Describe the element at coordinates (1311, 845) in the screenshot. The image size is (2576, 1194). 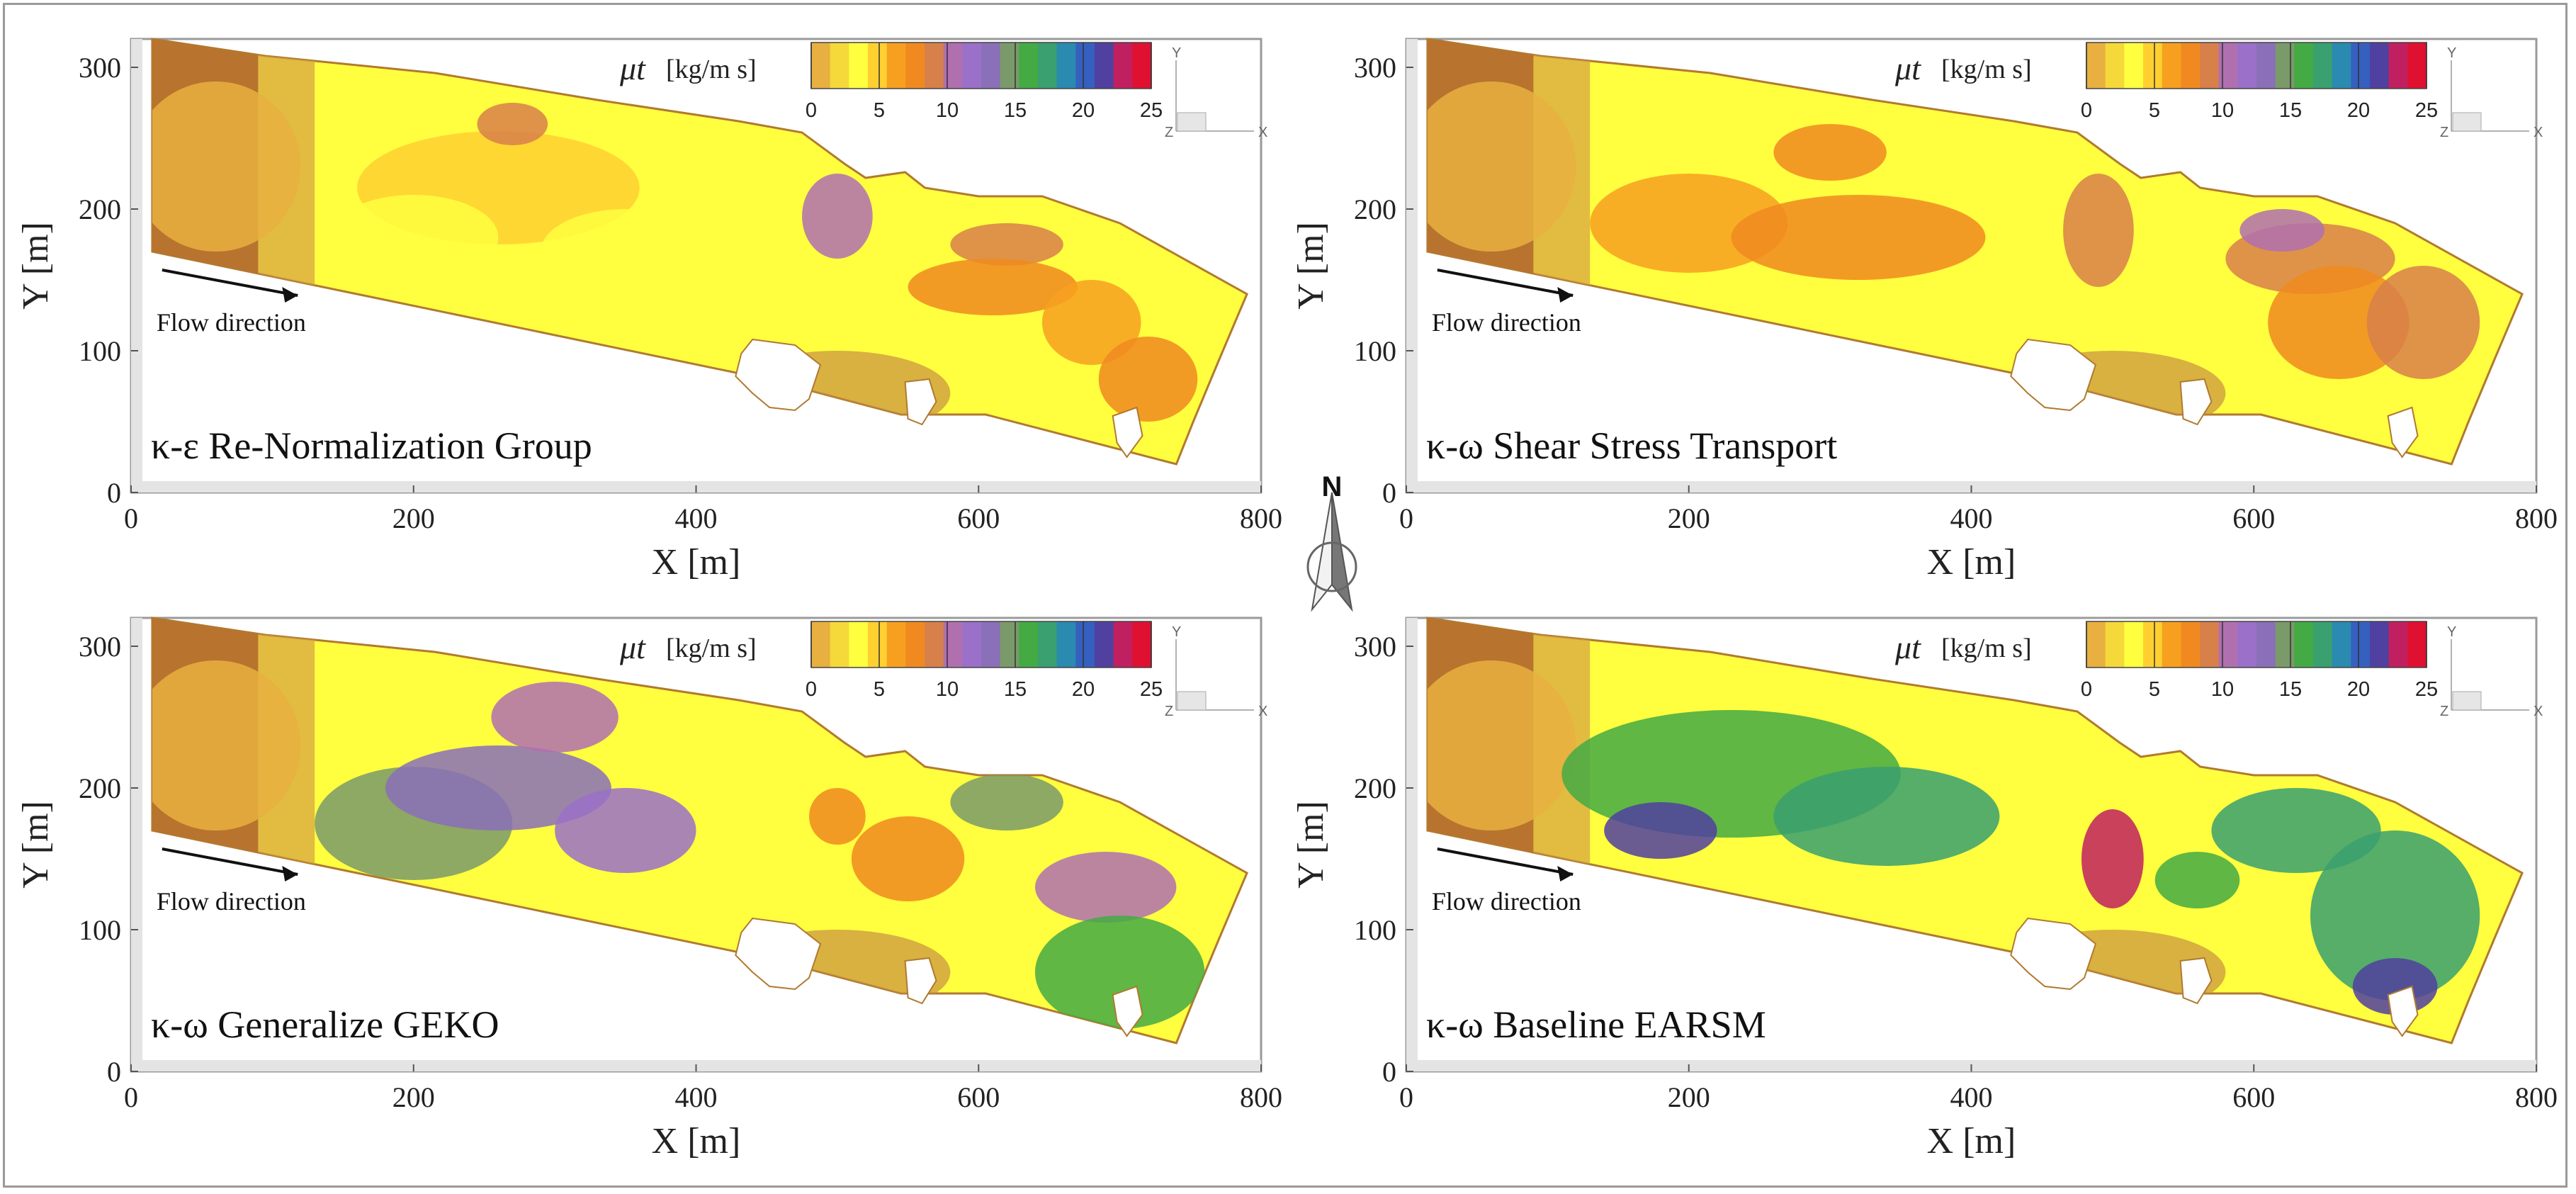
I see `y-axis-label: Y [m]` at that location.